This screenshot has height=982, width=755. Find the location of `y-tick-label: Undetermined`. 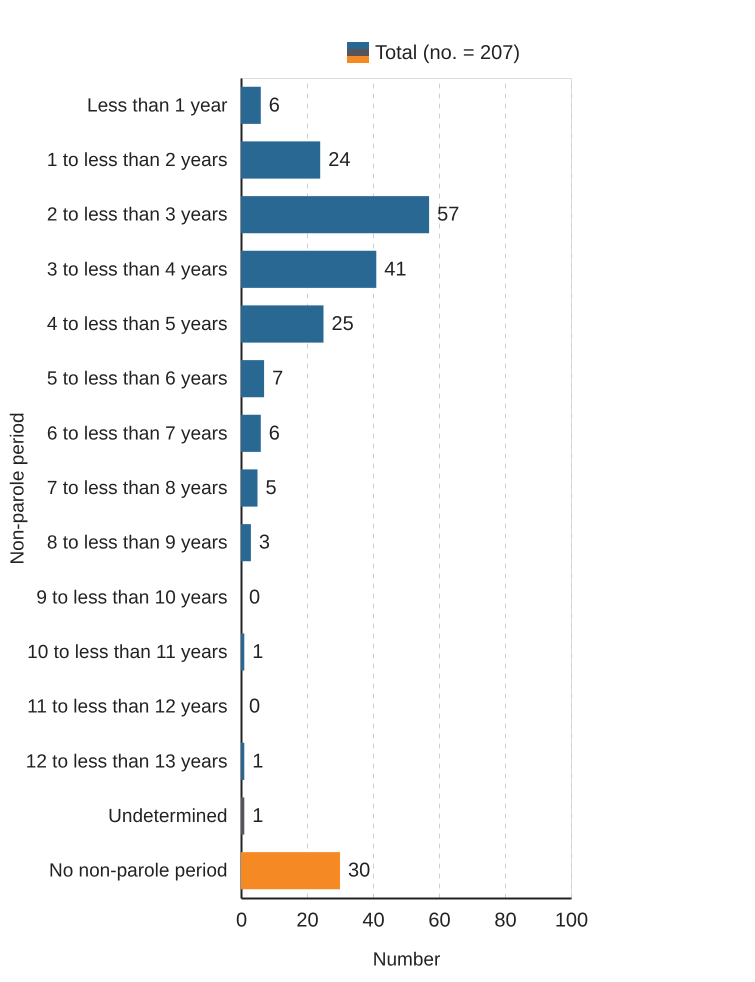

y-tick-label: Undetermined is located at coordinates (168, 816).